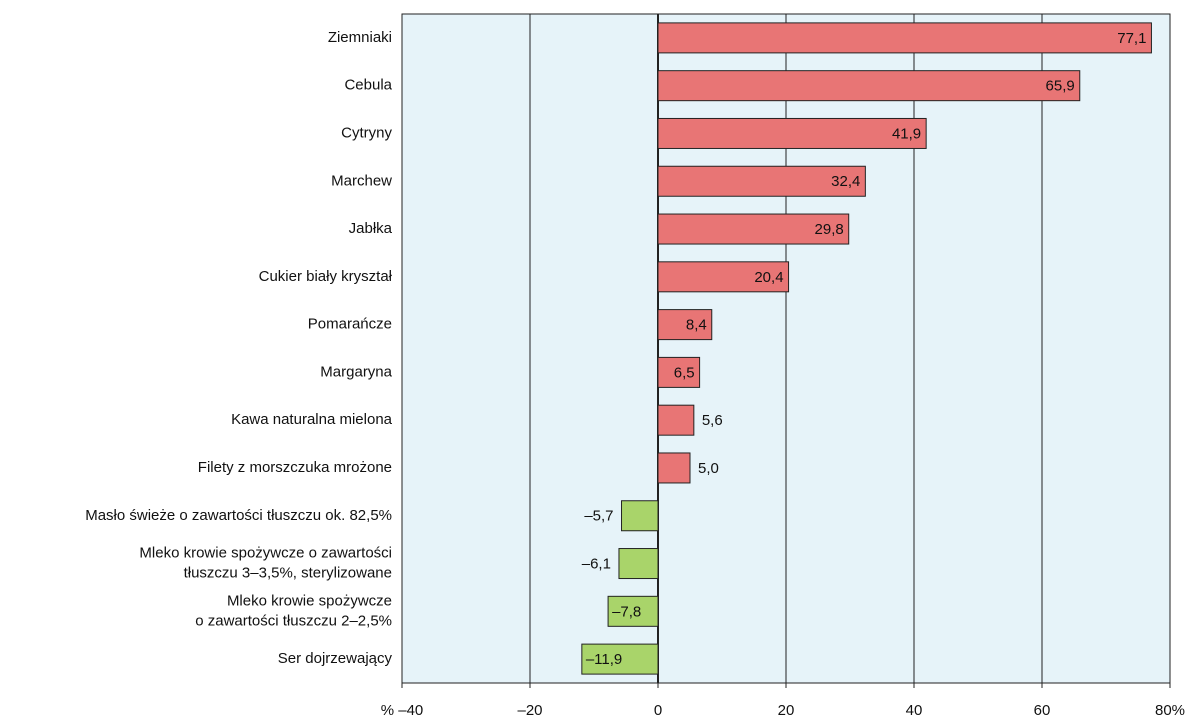 The width and height of the screenshot is (1196, 722). What do you see at coordinates (684, 372) in the screenshot?
I see `value-label: 6,5` at bounding box center [684, 372].